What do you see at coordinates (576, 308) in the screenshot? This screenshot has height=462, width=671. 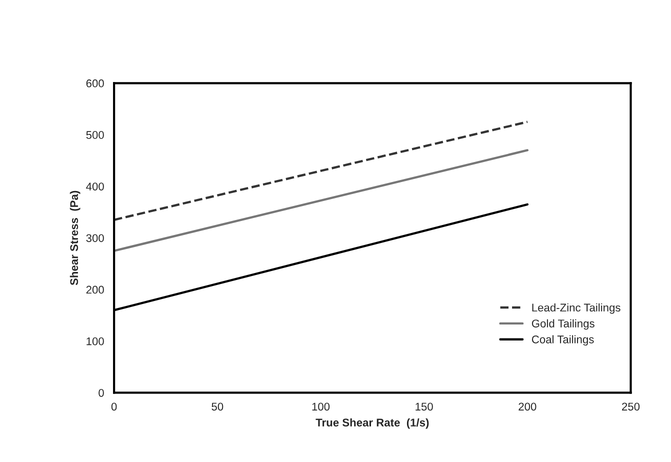 I see `legend-label: Lead-Zinc Tailings` at bounding box center [576, 308].